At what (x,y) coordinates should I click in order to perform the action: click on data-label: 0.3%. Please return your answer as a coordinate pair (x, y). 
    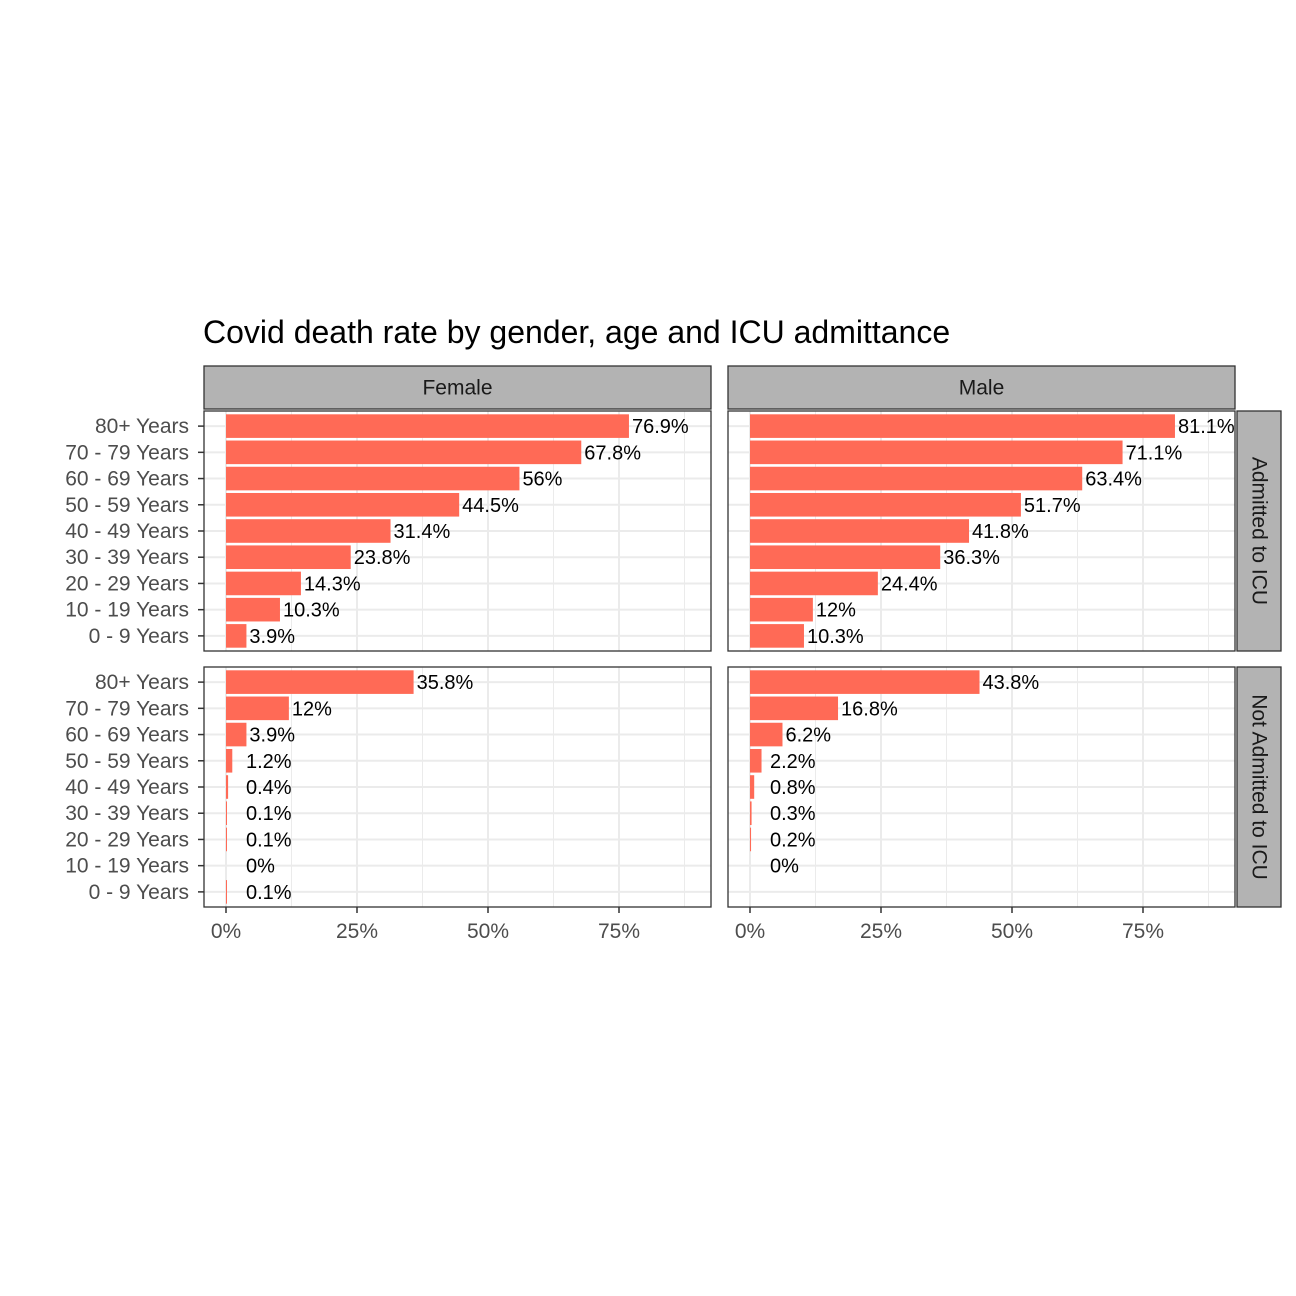
    Looking at the image, I should click on (793, 814).